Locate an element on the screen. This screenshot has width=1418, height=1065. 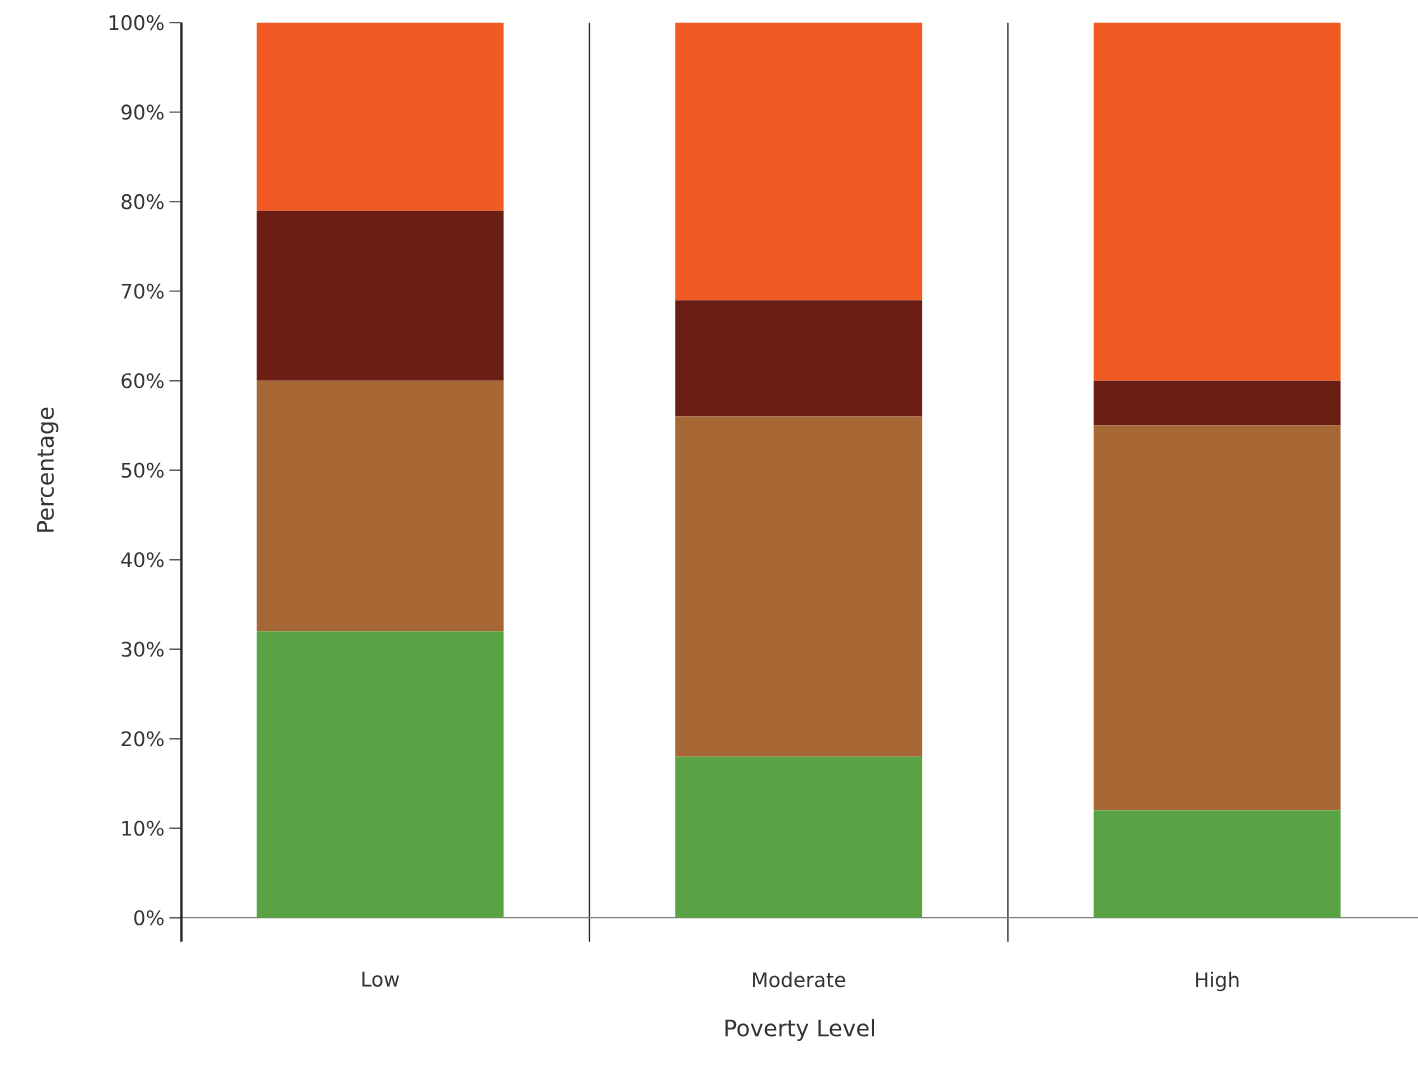
x-tick-label: High is located at coordinates (1217, 982).